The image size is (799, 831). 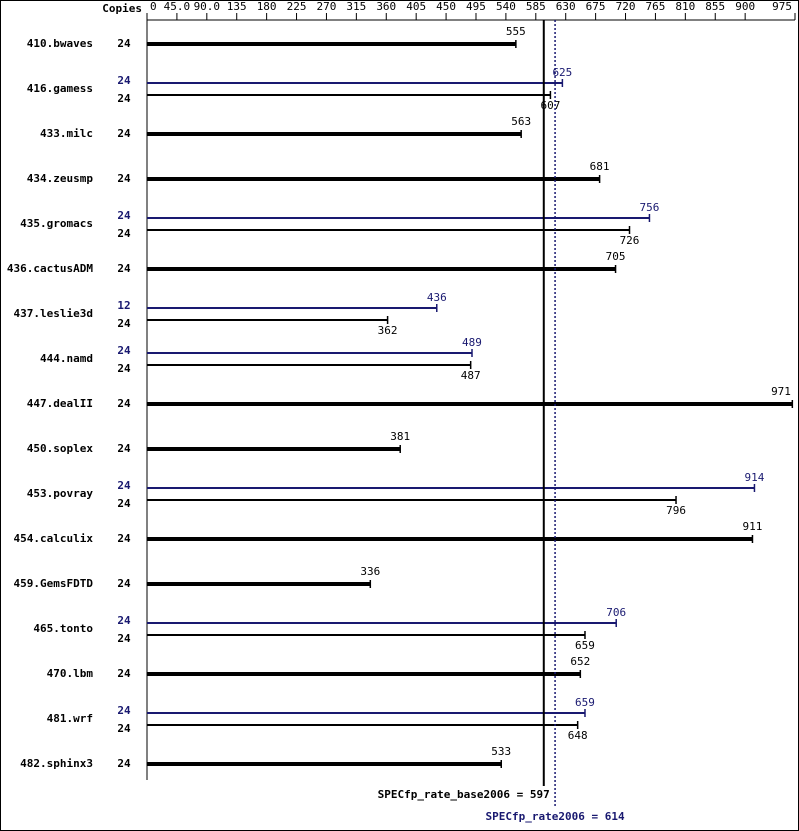 What do you see at coordinates (123, 305) in the screenshot?
I see `copies: 12` at bounding box center [123, 305].